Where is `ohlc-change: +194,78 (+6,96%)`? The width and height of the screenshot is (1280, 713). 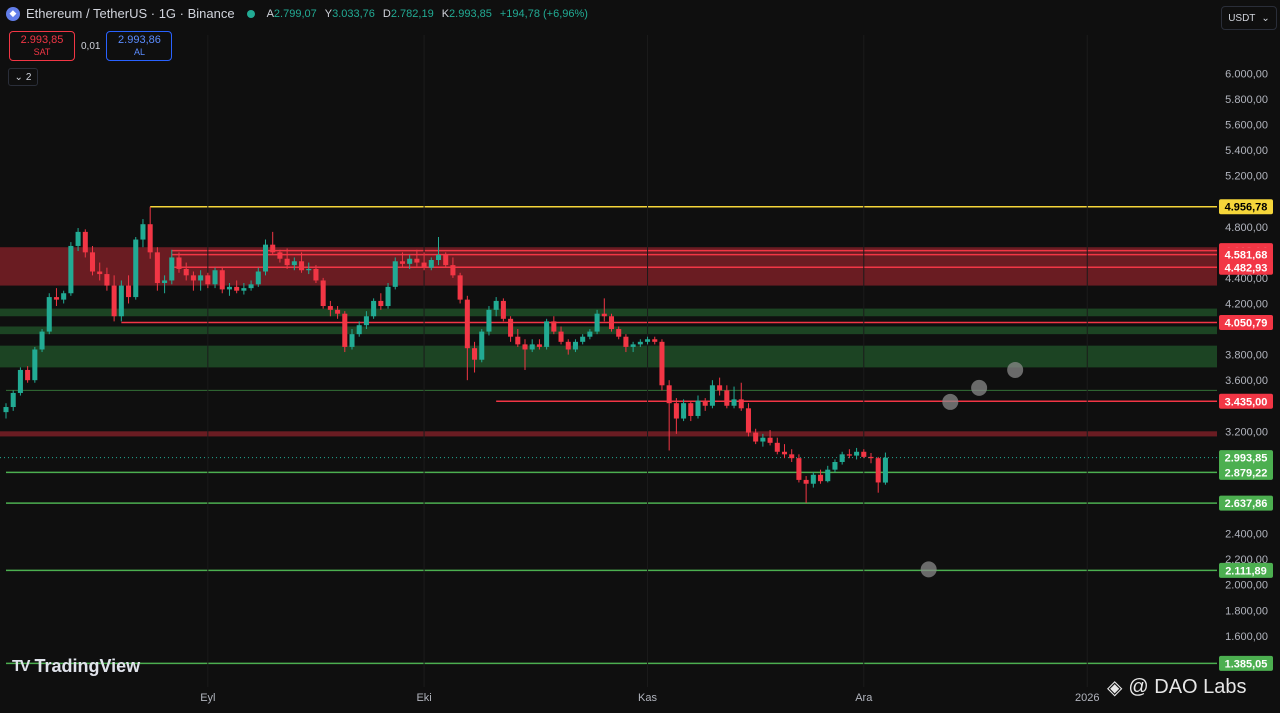 ohlc-change: +194,78 (+6,96%) is located at coordinates (543, 13).